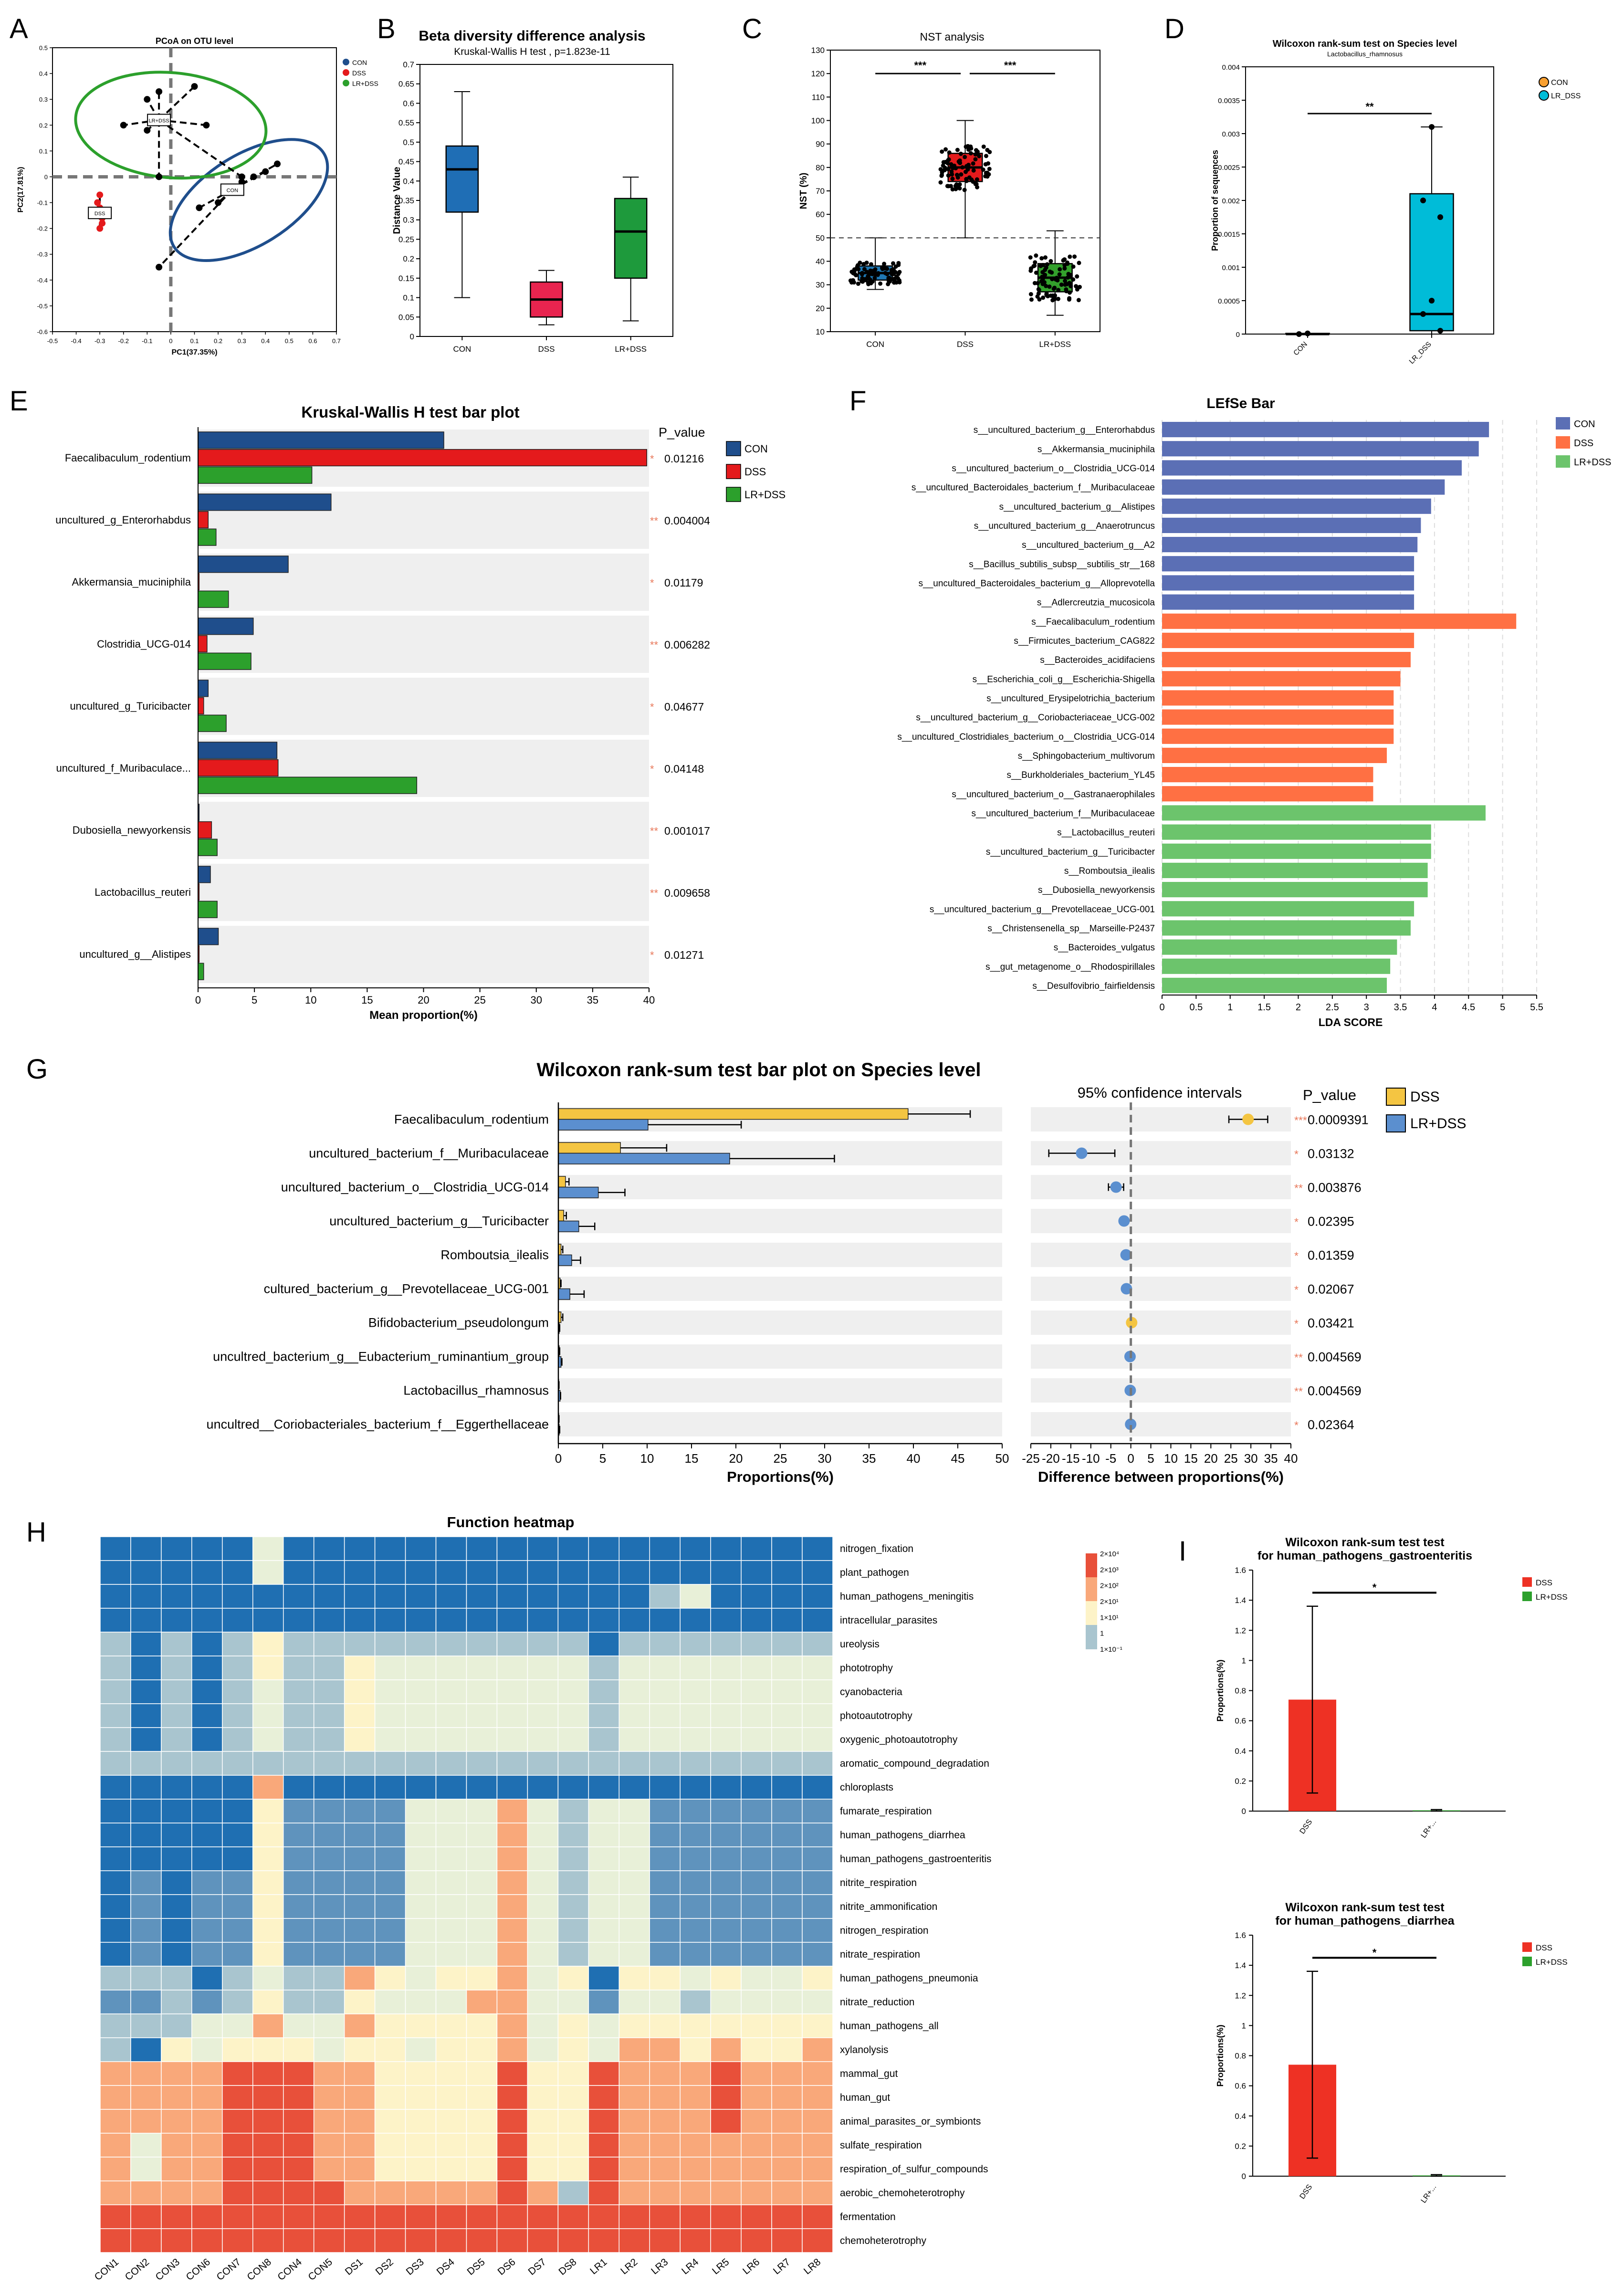 The height and width of the screenshot is (2295, 1624). I want to click on x-tick-label: 20, so click(1211, 1458).